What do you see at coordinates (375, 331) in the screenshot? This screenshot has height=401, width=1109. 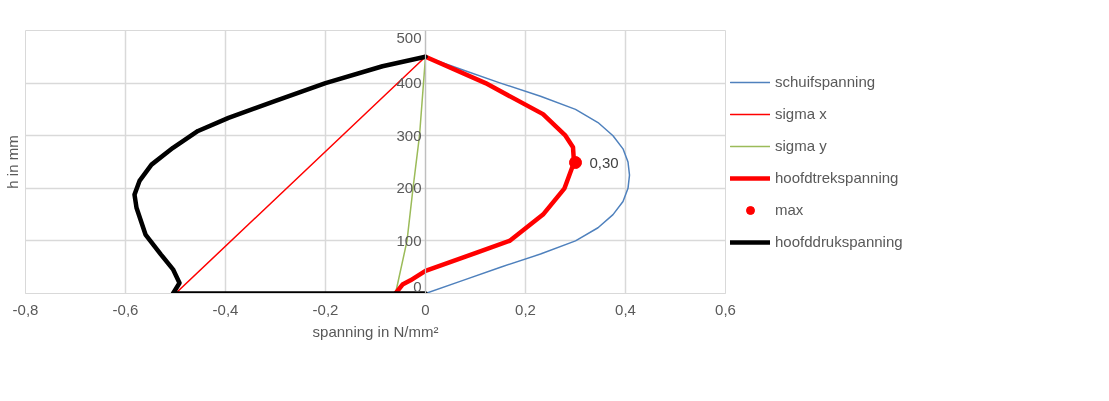 I see `x-axis-title: spanning in N/mm²` at bounding box center [375, 331].